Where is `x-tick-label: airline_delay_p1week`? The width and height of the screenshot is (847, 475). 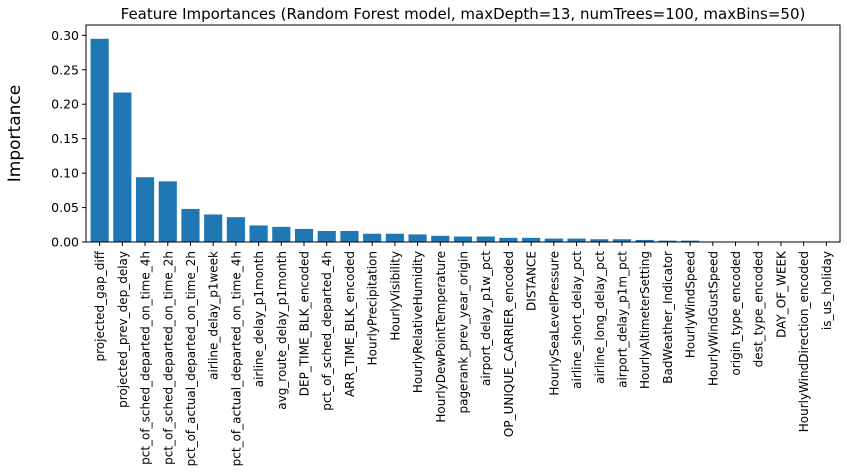 x-tick-label: airline_delay_p1week is located at coordinates (214, 315).